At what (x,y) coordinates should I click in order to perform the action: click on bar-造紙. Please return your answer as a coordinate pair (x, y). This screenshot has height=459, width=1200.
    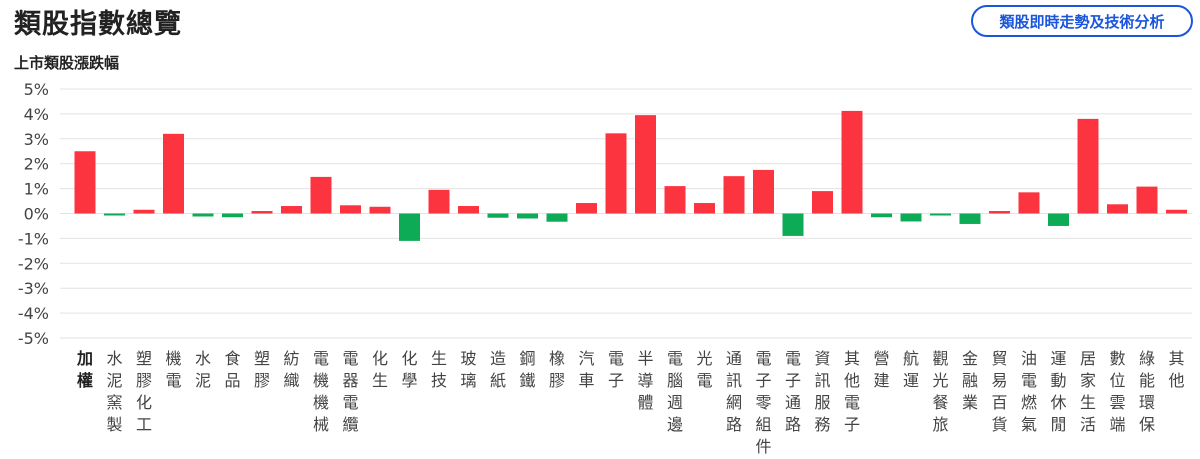
    Looking at the image, I should click on (498, 215).